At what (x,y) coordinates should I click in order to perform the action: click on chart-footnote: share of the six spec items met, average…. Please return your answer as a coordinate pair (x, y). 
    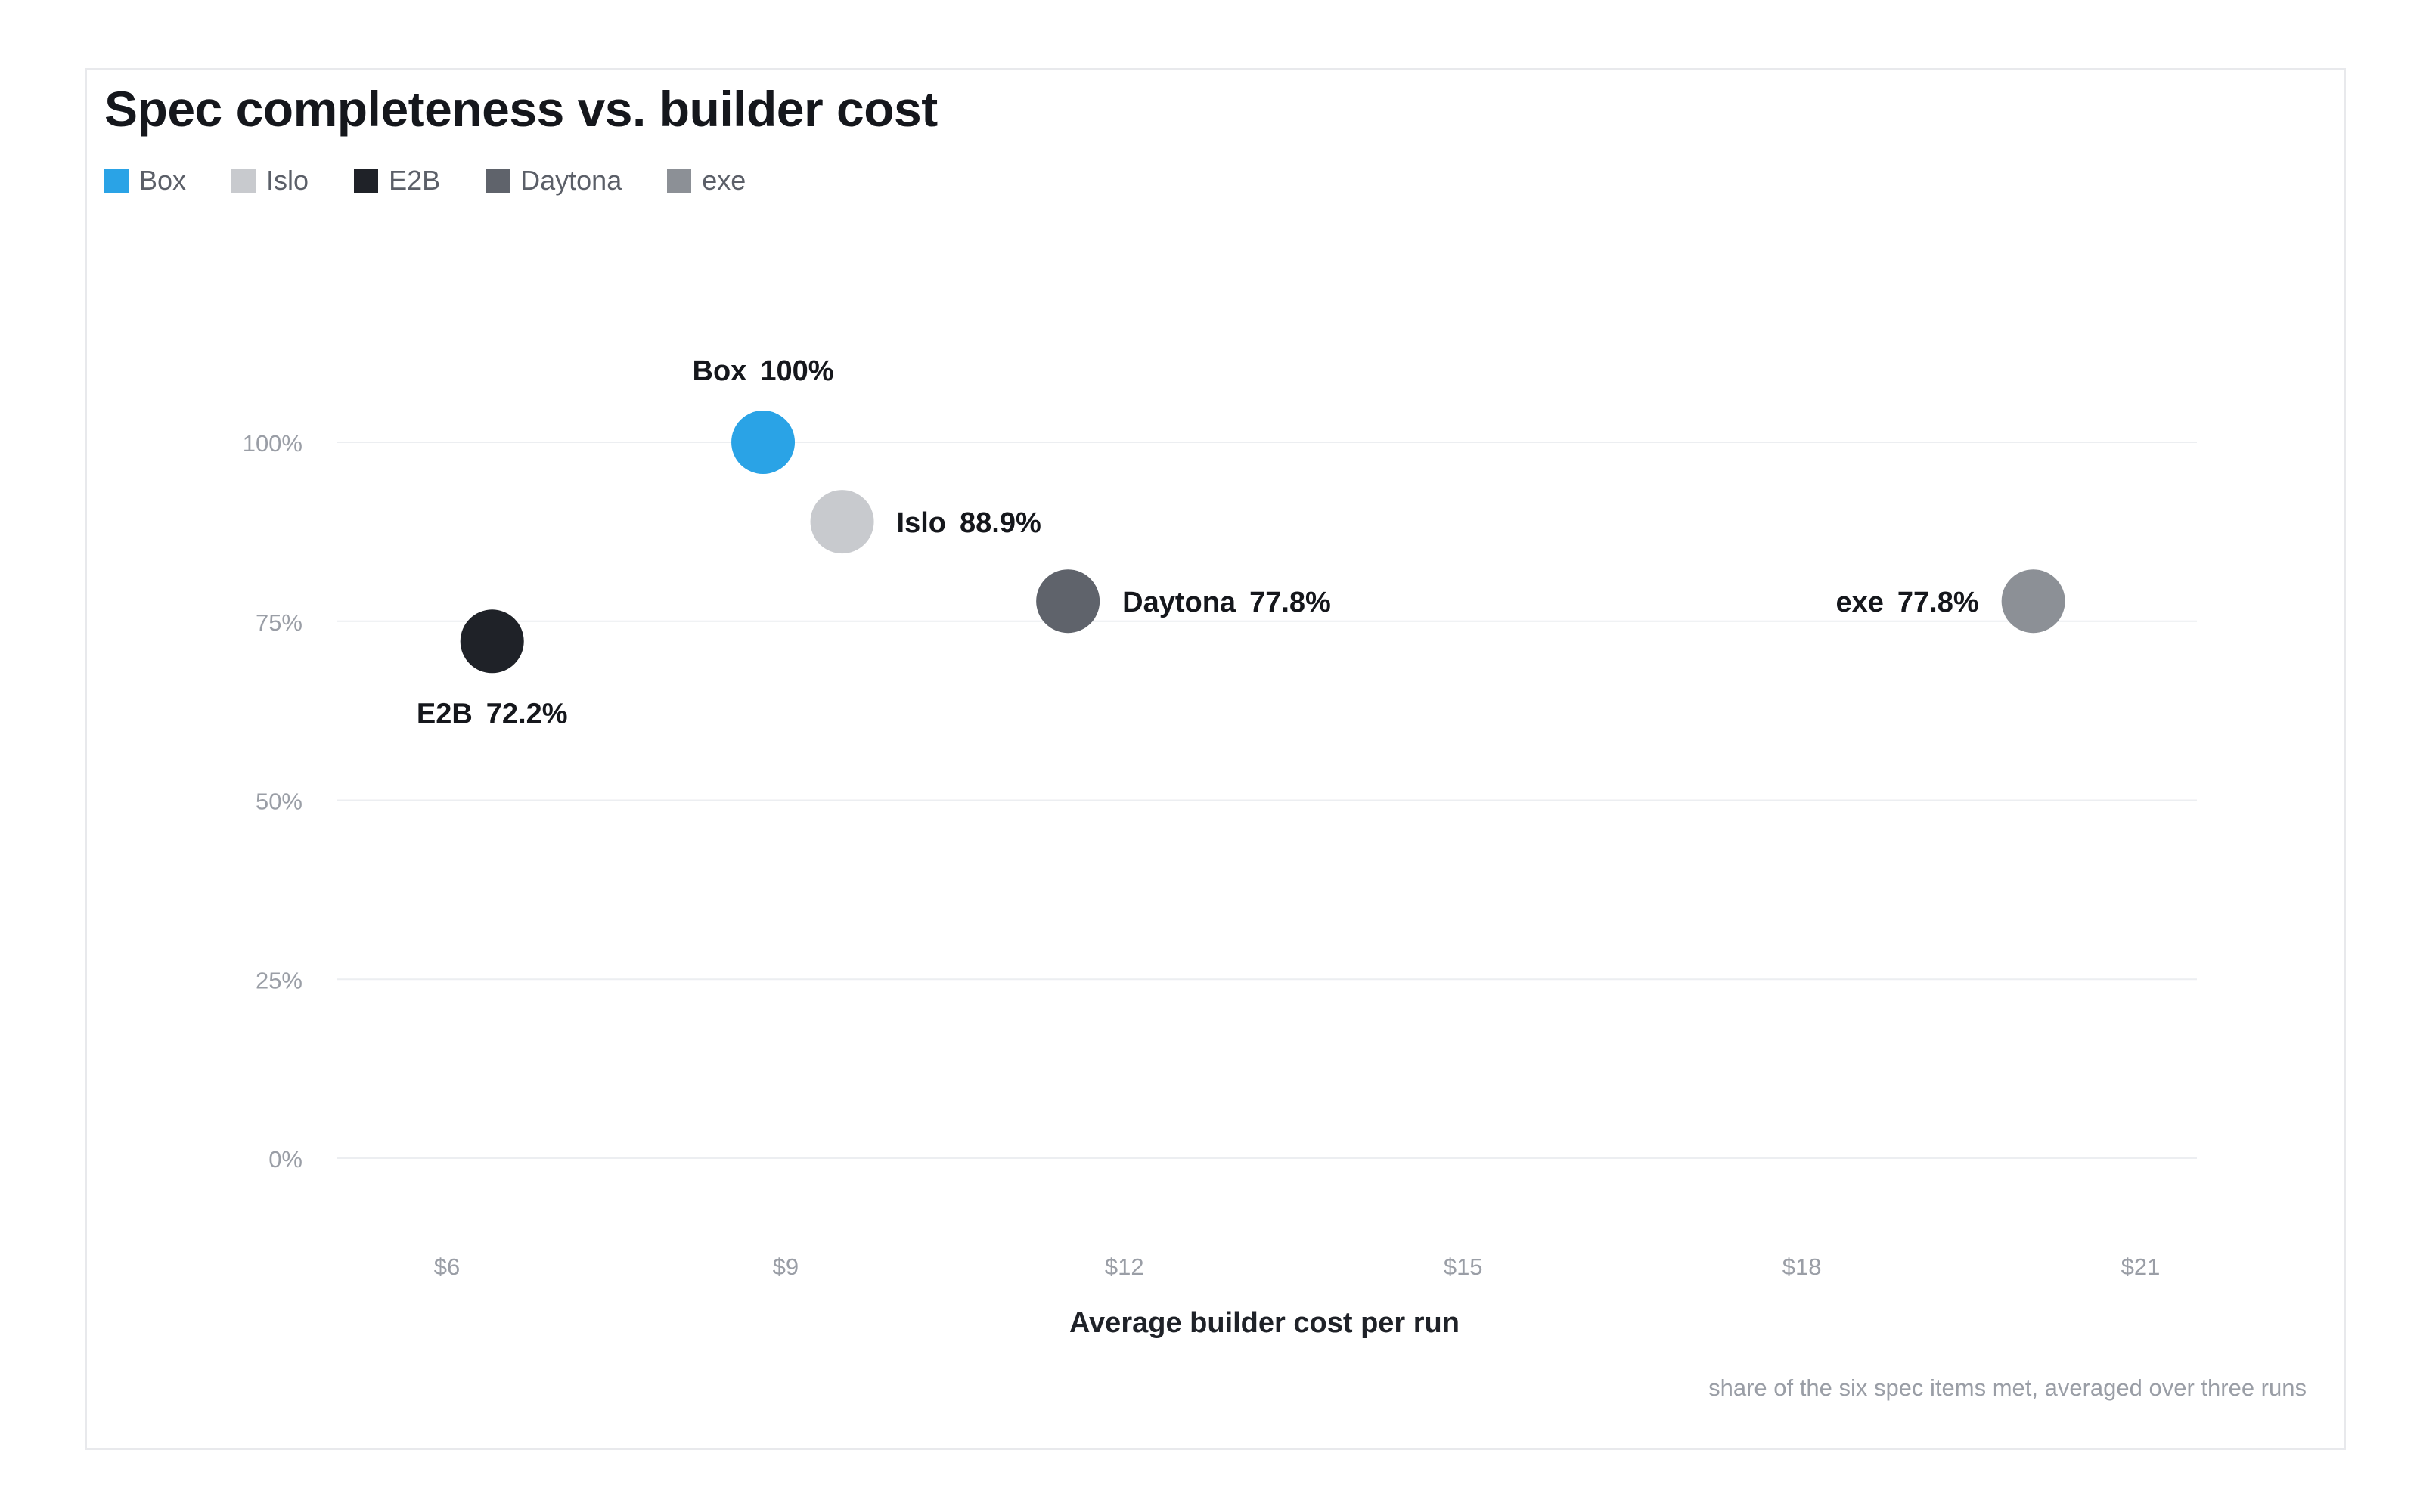
    Looking at the image, I should click on (2007, 1388).